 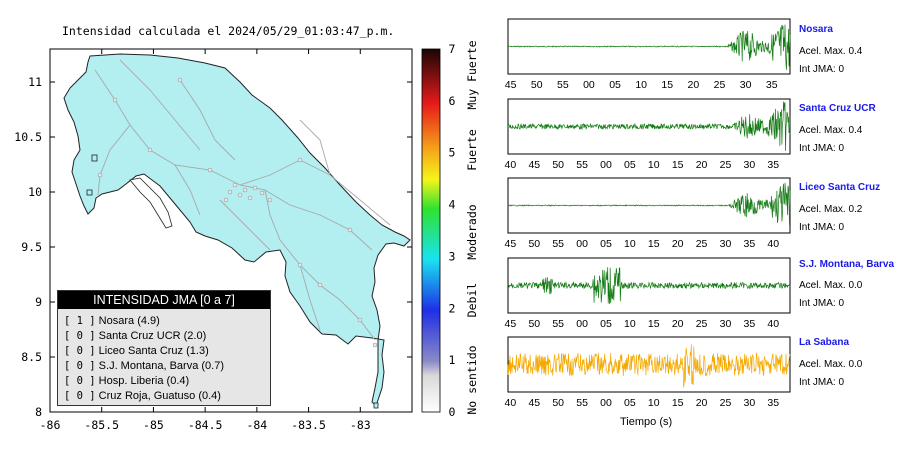 What do you see at coordinates (135, 336) in the screenshot?
I see `legend-item: [ 0 ] Santa Cruz UCR (2.0)` at bounding box center [135, 336].